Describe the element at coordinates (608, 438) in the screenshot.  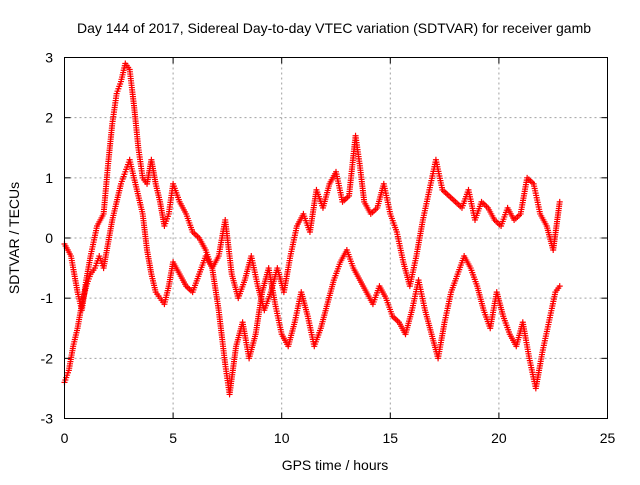
I see `x-tick-label: 25` at that location.